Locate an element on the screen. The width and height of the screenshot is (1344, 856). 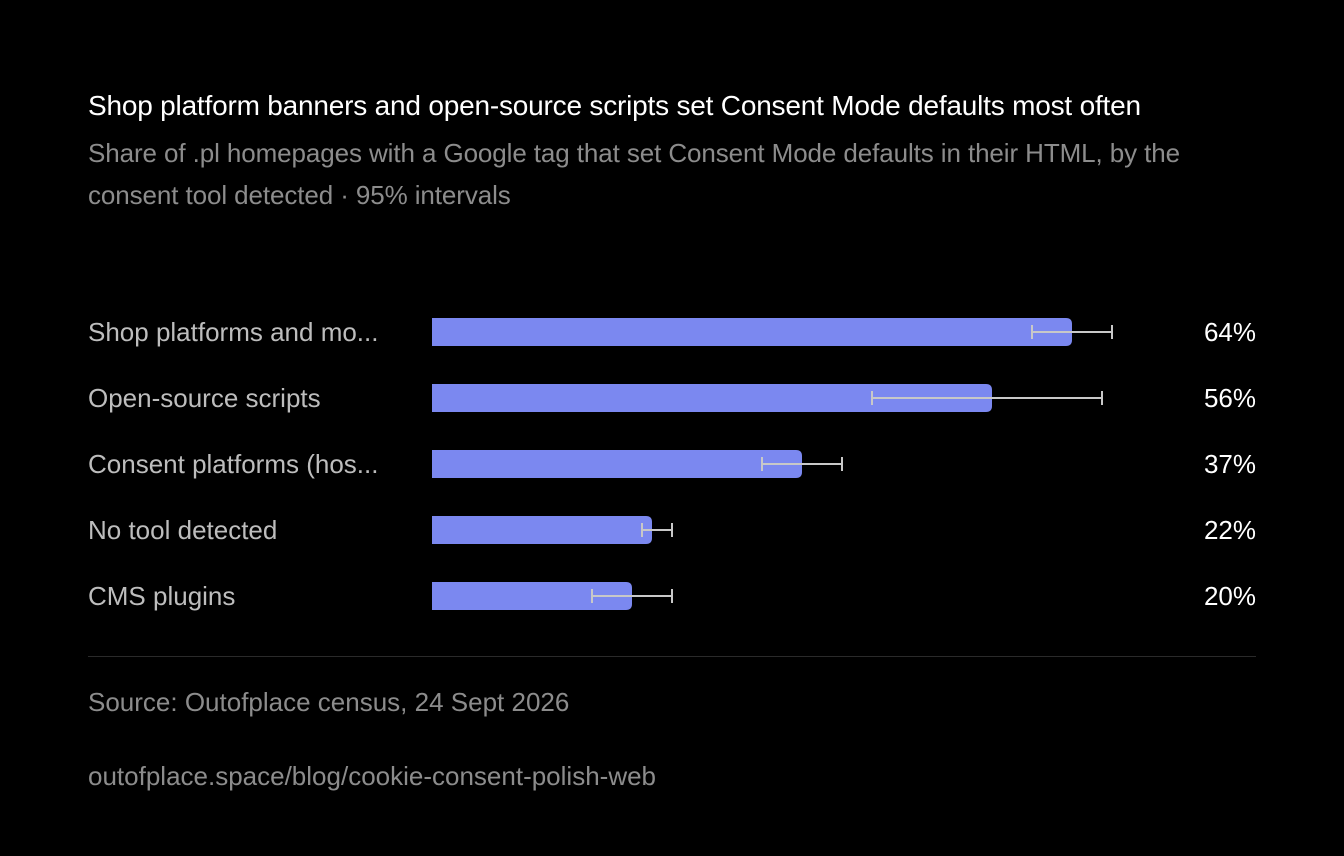
category-label: No tool detected is located at coordinates (183, 530).